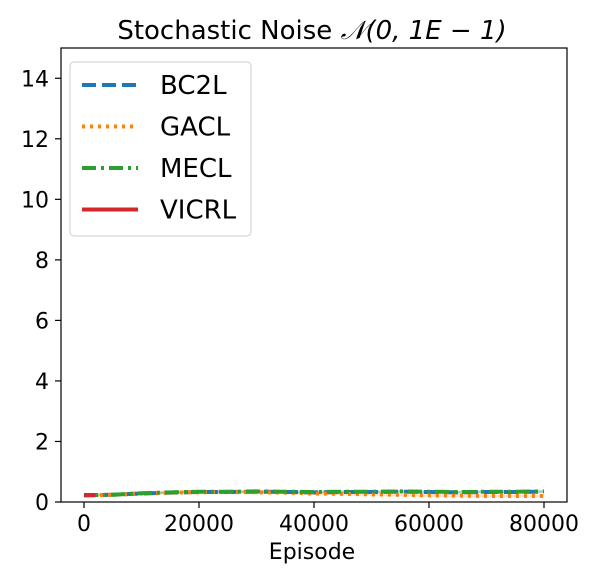 This screenshot has width=600, height=580. What do you see at coordinates (42, 442) in the screenshot?
I see `y-tick-label: 2` at bounding box center [42, 442].